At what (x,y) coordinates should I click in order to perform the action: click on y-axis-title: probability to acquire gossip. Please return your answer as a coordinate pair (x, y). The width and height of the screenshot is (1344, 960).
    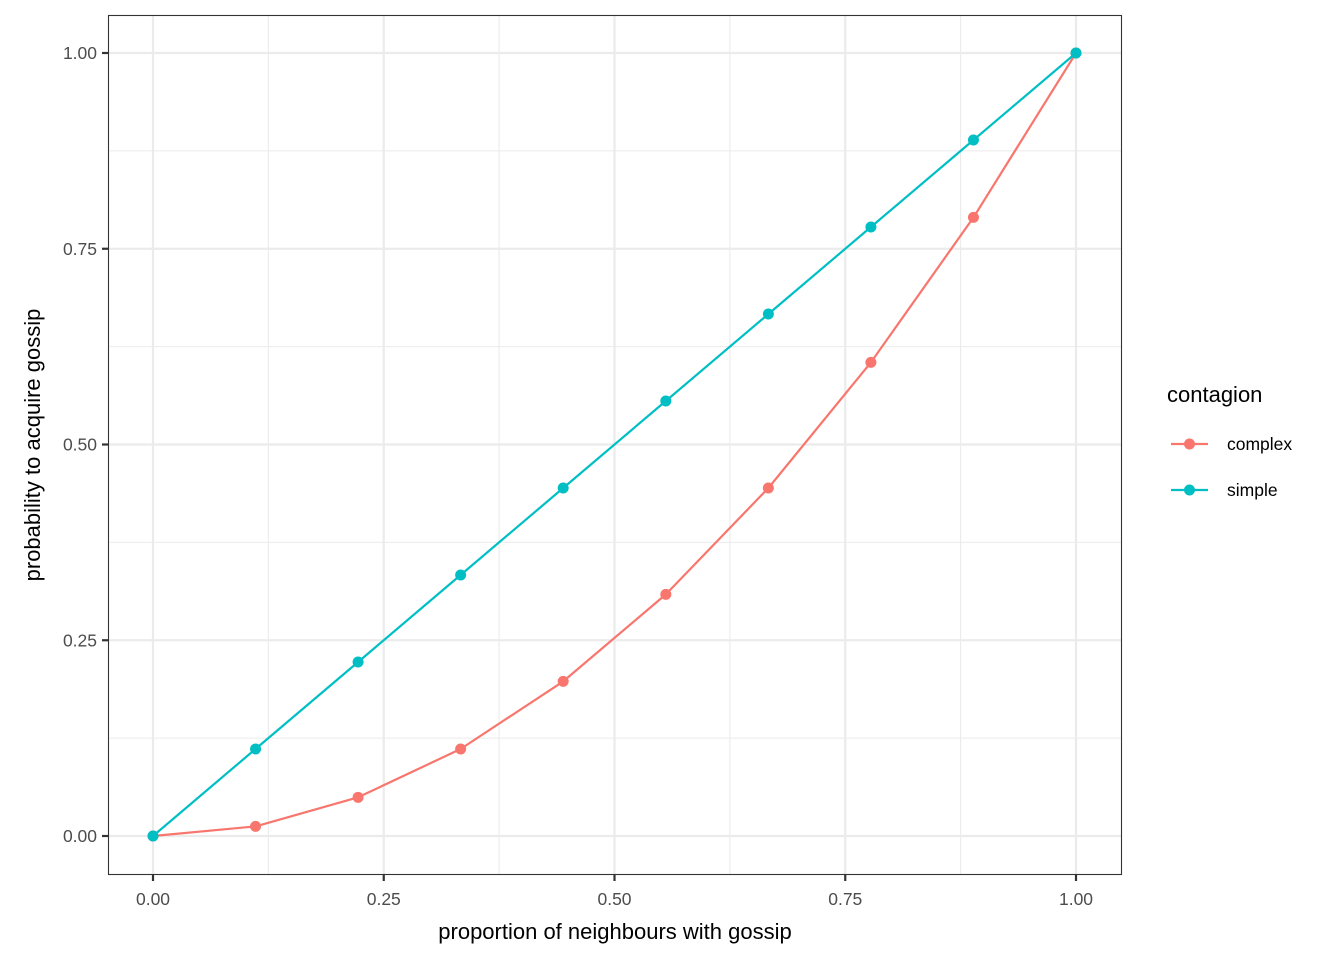
    Looking at the image, I should click on (32, 445).